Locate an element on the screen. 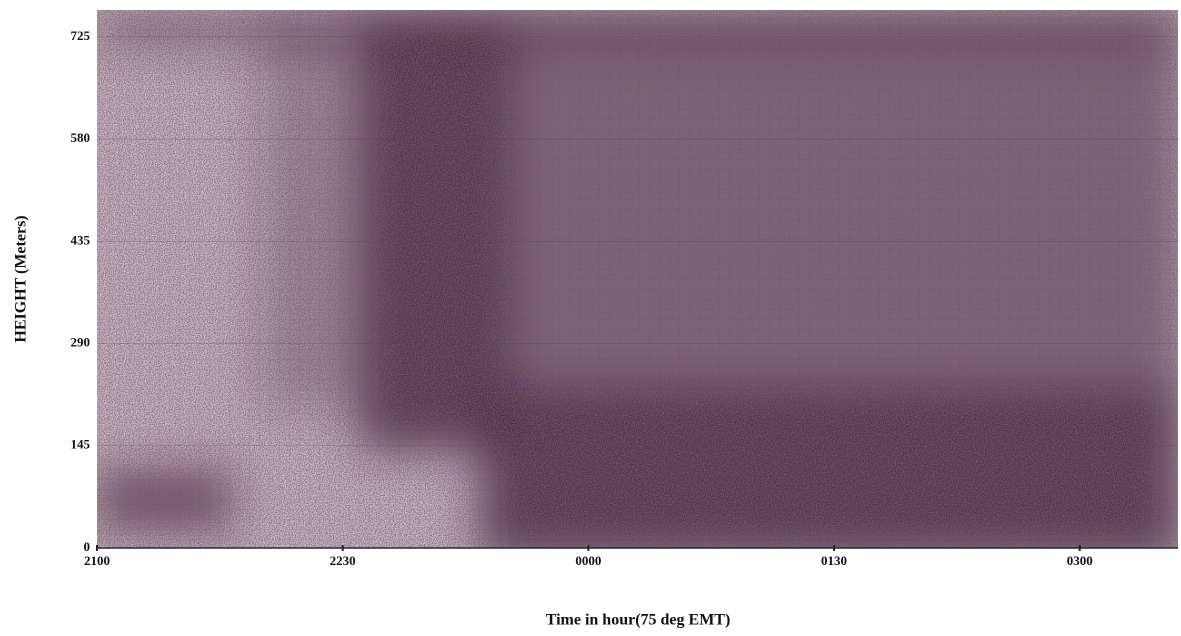 The height and width of the screenshot is (636, 1181). x-axis-label: Time in hour(75 deg EMT) is located at coordinates (638, 620).